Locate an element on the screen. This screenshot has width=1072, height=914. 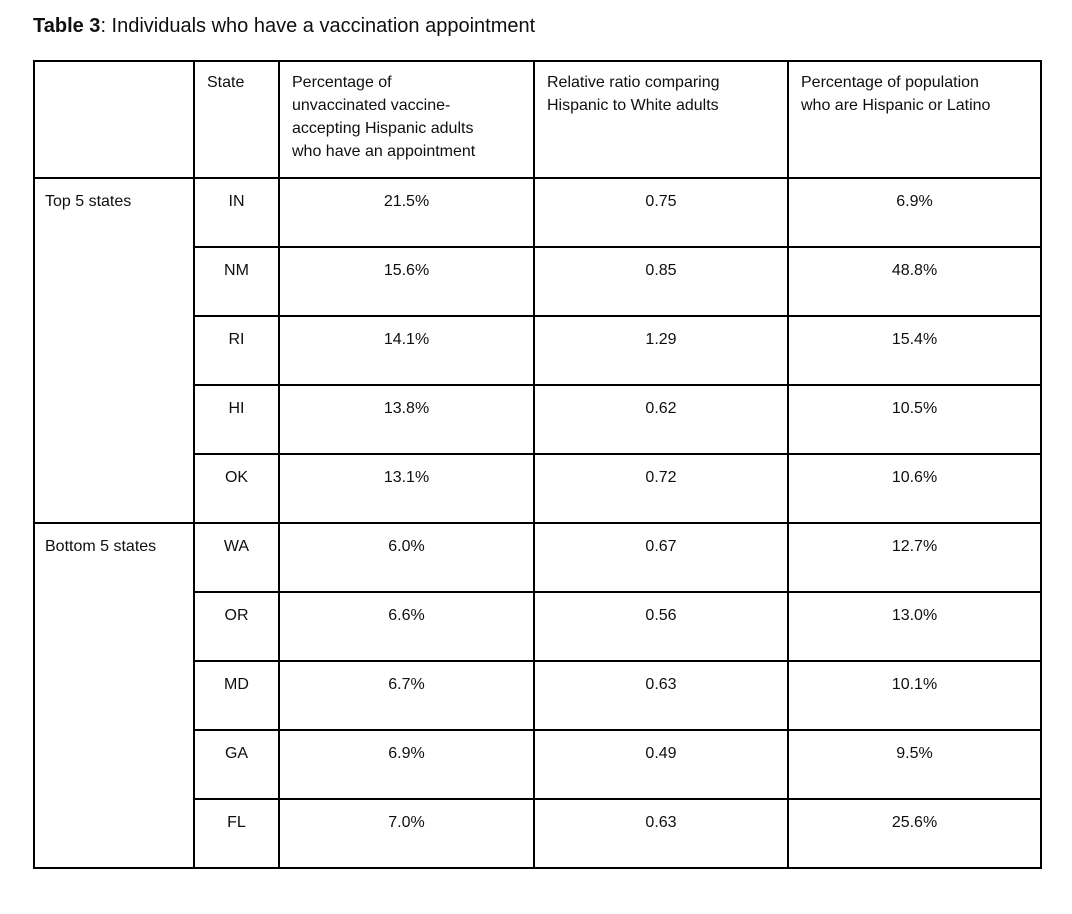
row-group-label-bottom5: Bottom 5 states is located at coordinates (114, 695).